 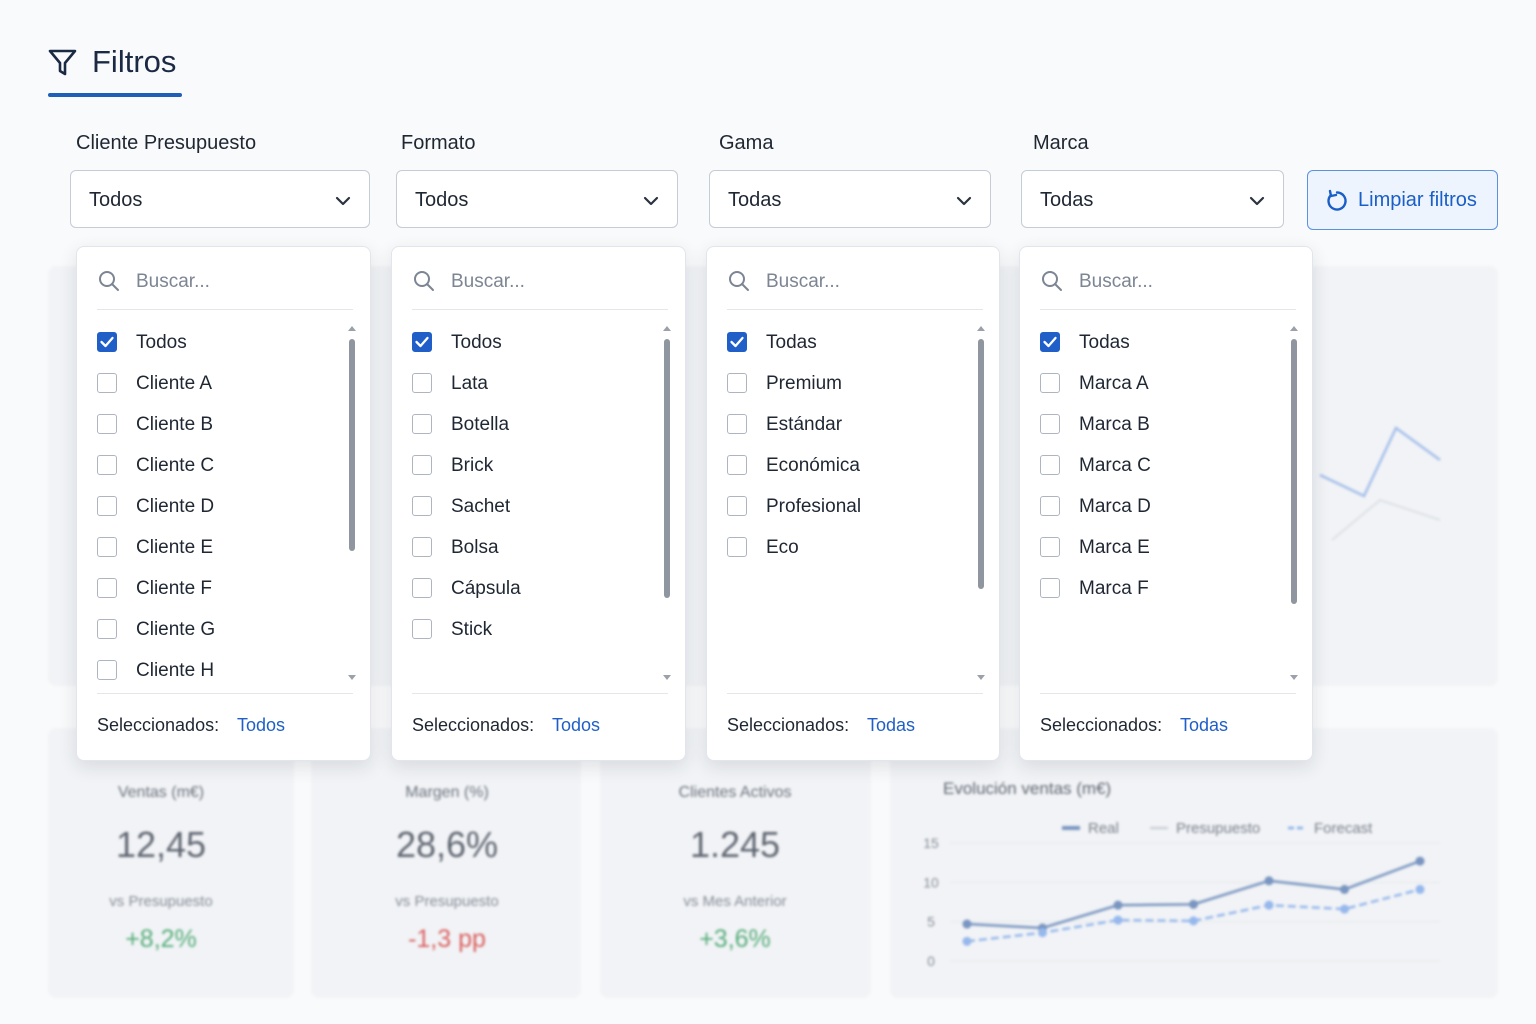 I want to click on filter-icon, so click(x=62, y=62).